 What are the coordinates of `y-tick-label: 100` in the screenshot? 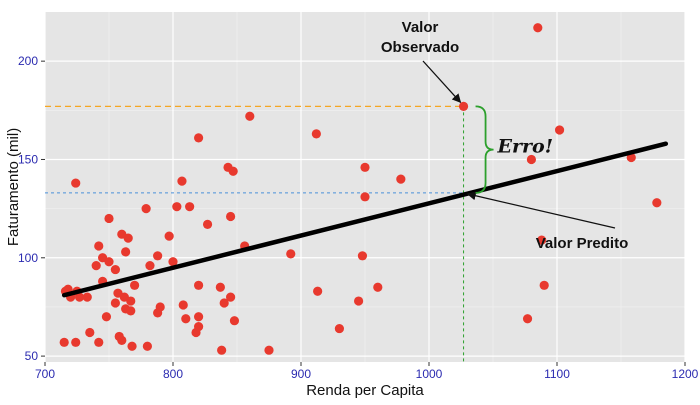 It's located at (28, 258).